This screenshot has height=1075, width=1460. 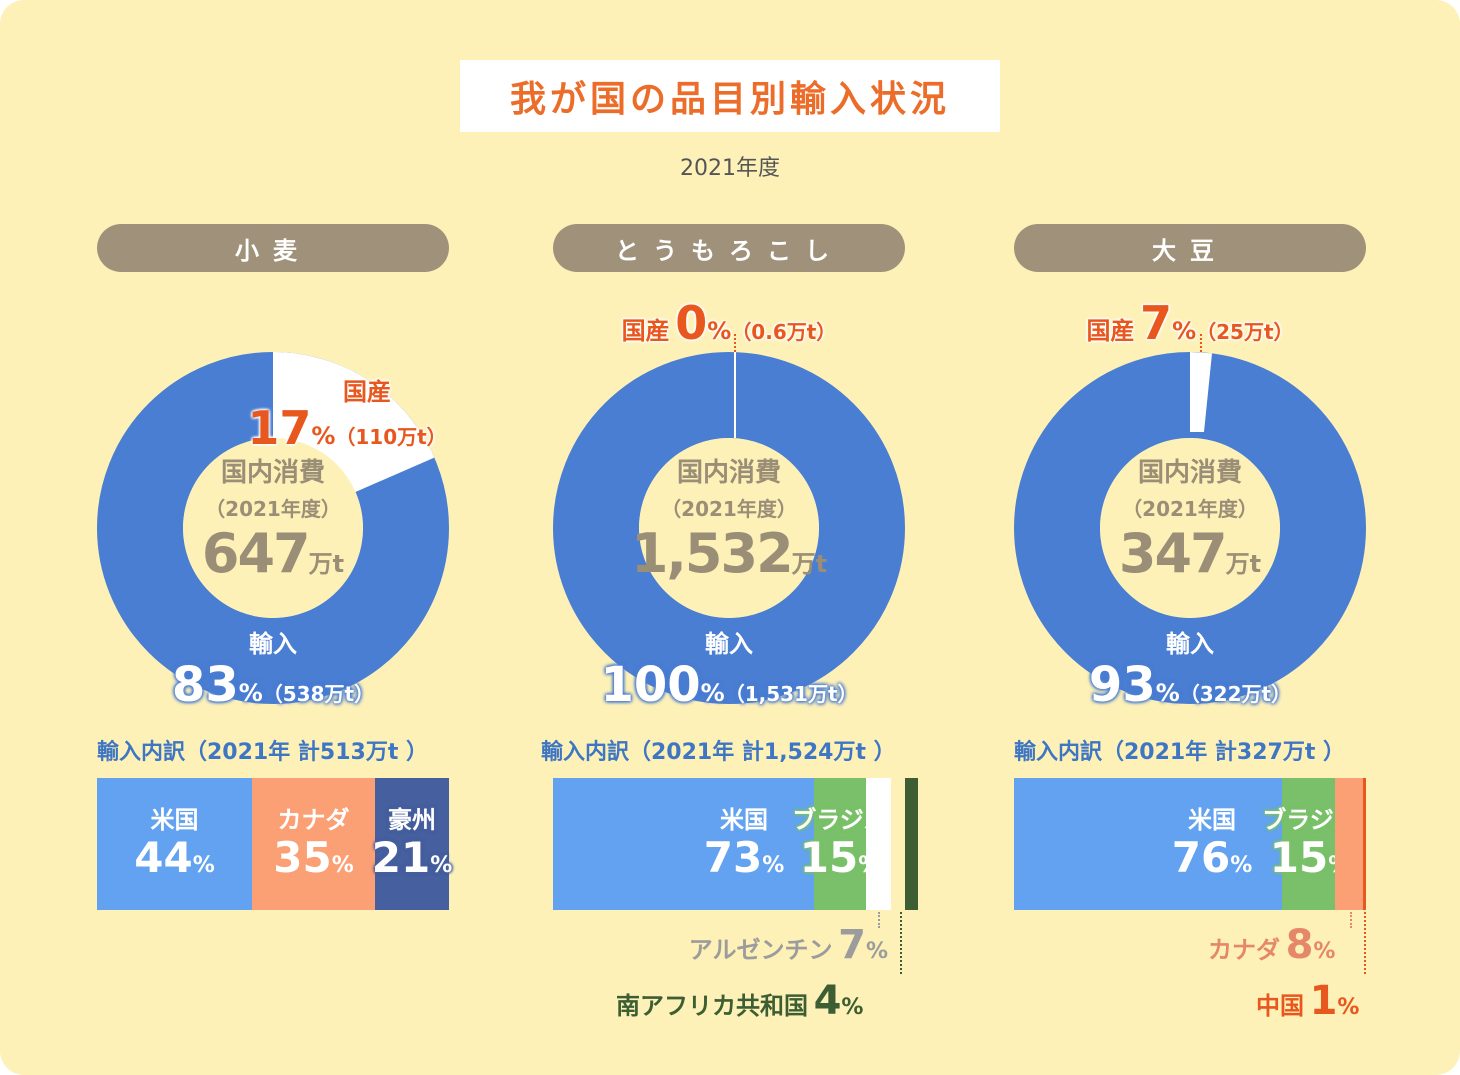 I want to click on corn-pill: とうもろこし, so click(x=729, y=248).